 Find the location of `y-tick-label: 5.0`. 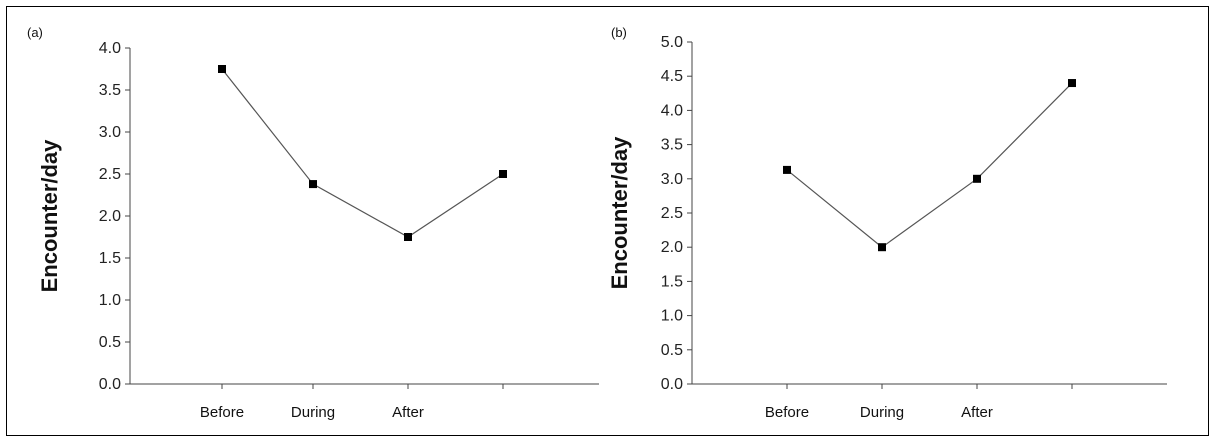

y-tick-label: 5.0 is located at coordinates (672, 42).